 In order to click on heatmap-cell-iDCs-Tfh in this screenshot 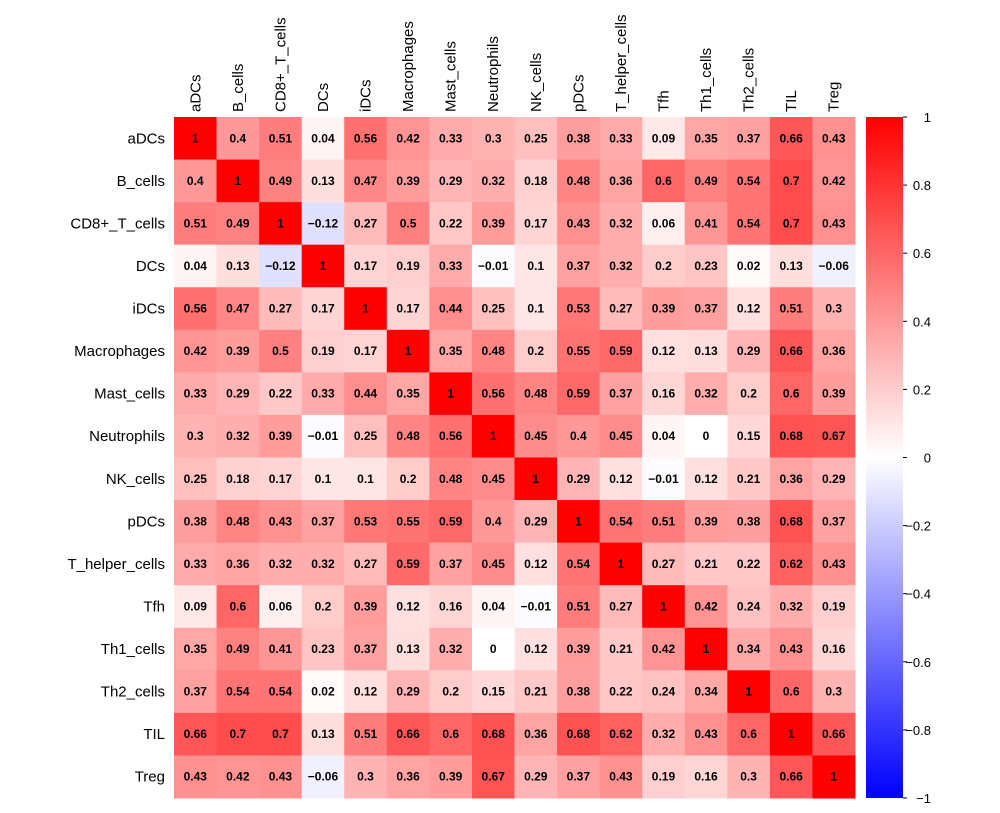, I will do `click(664, 309)`.